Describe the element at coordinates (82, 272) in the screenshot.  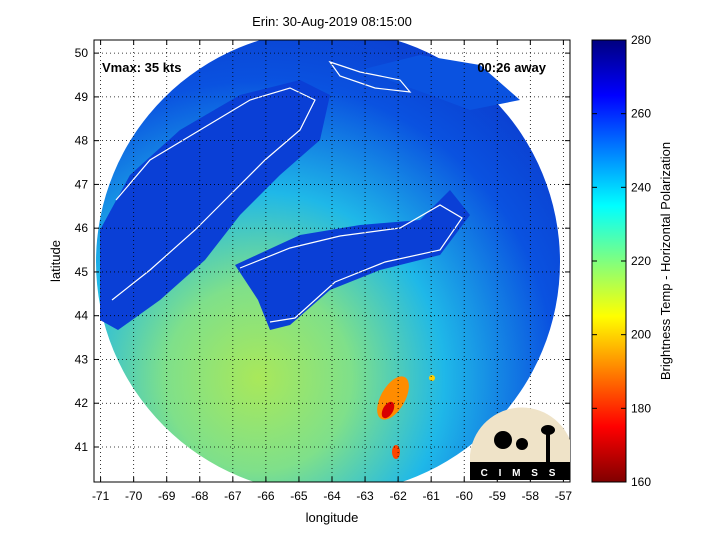
I see `y-tick-label: 45` at that location.